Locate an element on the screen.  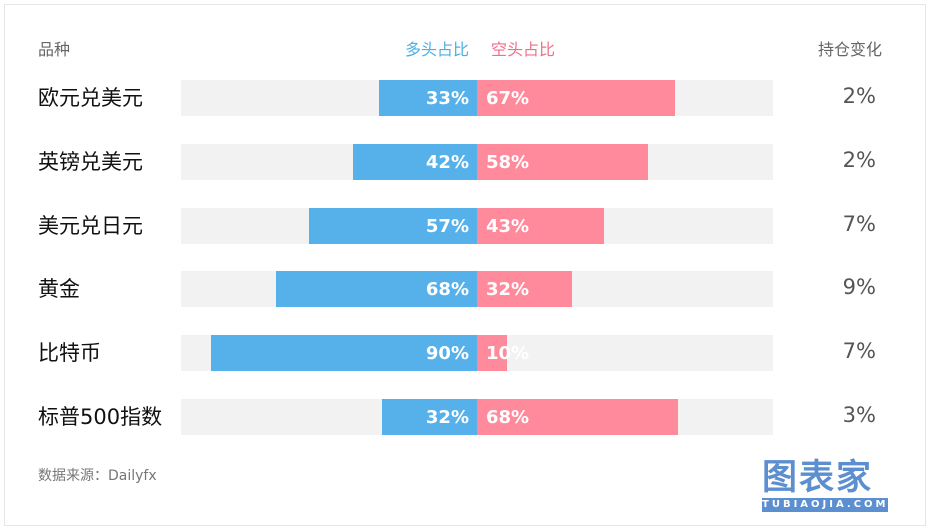
data-label-long: 33% is located at coordinates (447, 98).